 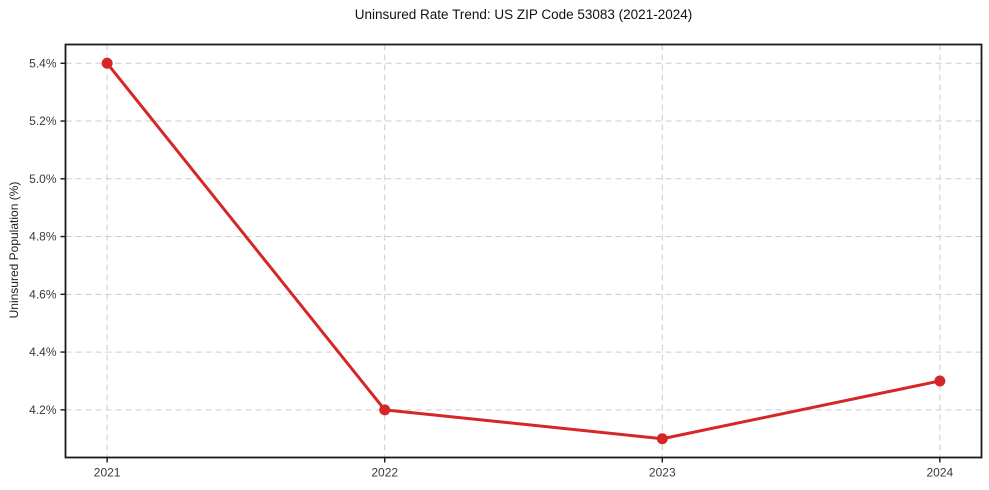 What do you see at coordinates (107, 63) in the screenshot?
I see `data-point-2021` at bounding box center [107, 63].